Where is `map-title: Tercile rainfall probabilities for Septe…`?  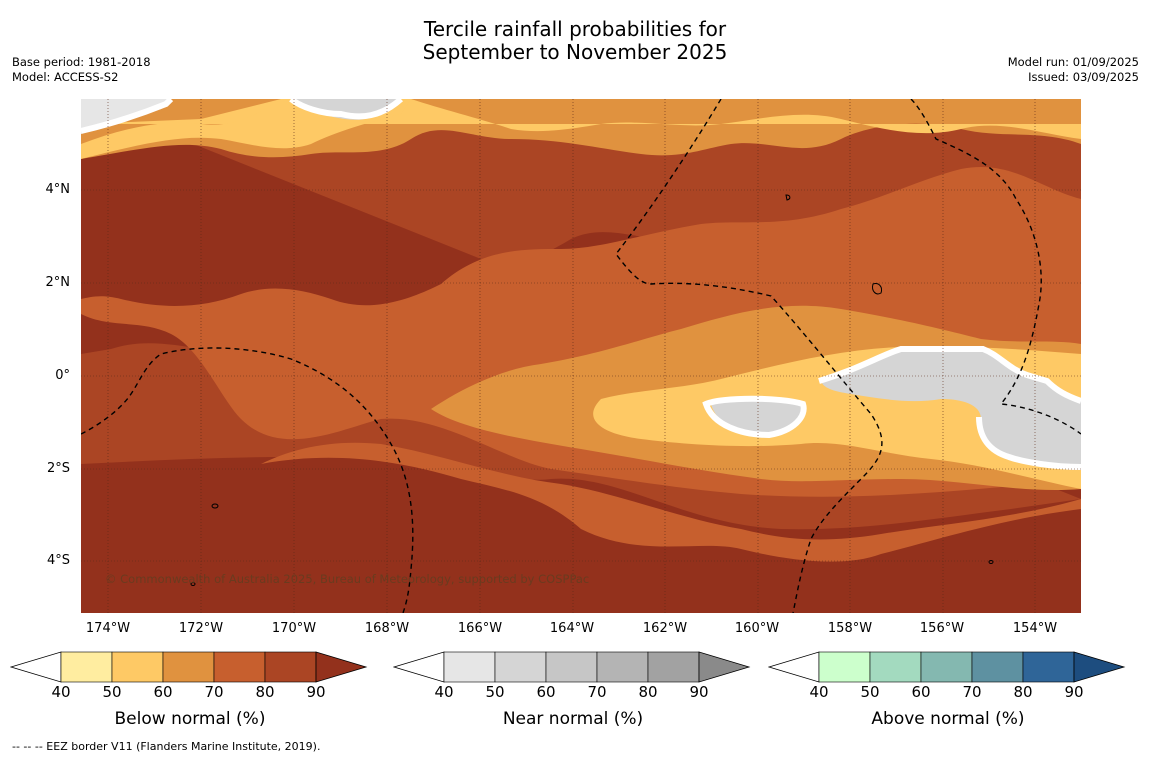 map-title: Tercile rainfall probabilities for Septe… is located at coordinates (575, 41).